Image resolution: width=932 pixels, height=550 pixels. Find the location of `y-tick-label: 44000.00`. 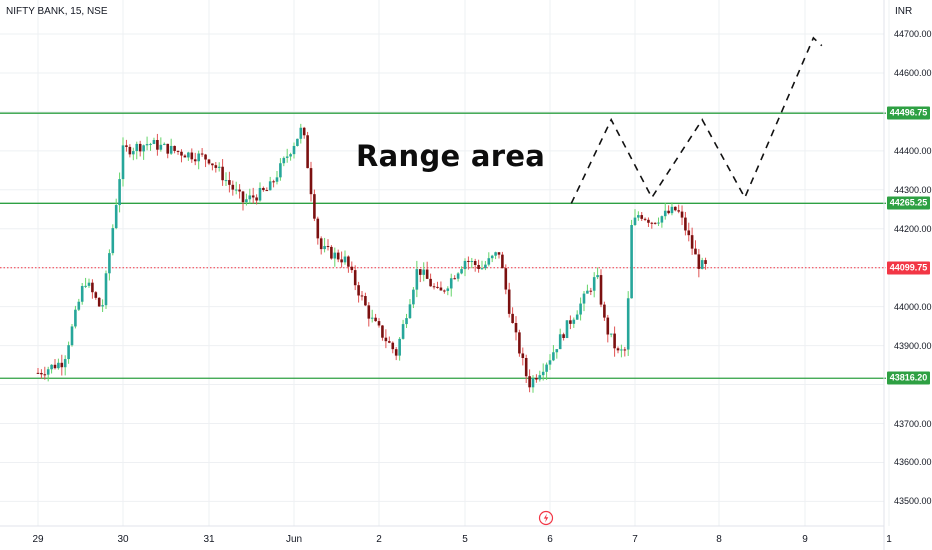

y-tick-label: 44000.00 is located at coordinates (913, 306).